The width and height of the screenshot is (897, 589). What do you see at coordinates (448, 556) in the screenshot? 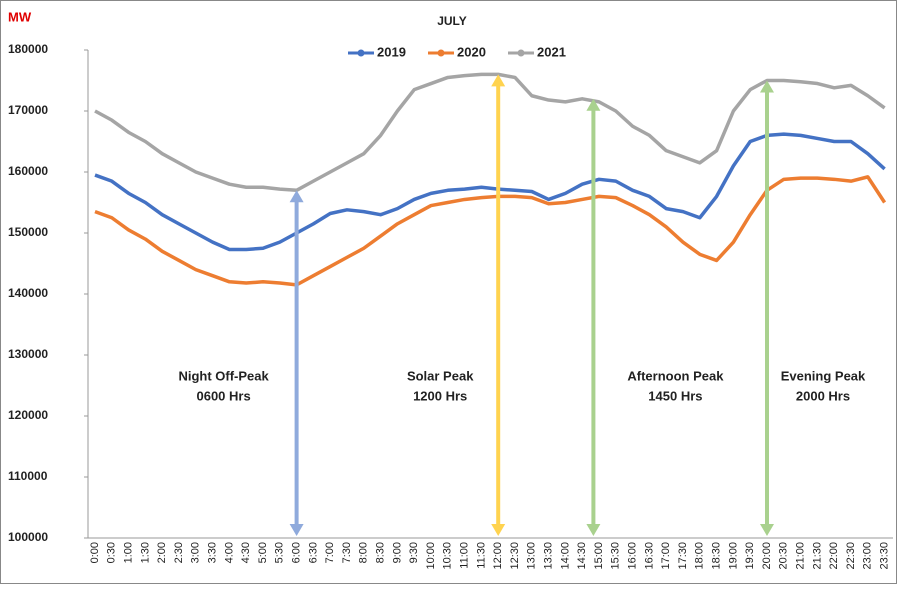
I see `x-tick-label: 10:30` at bounding box center [448, 556].